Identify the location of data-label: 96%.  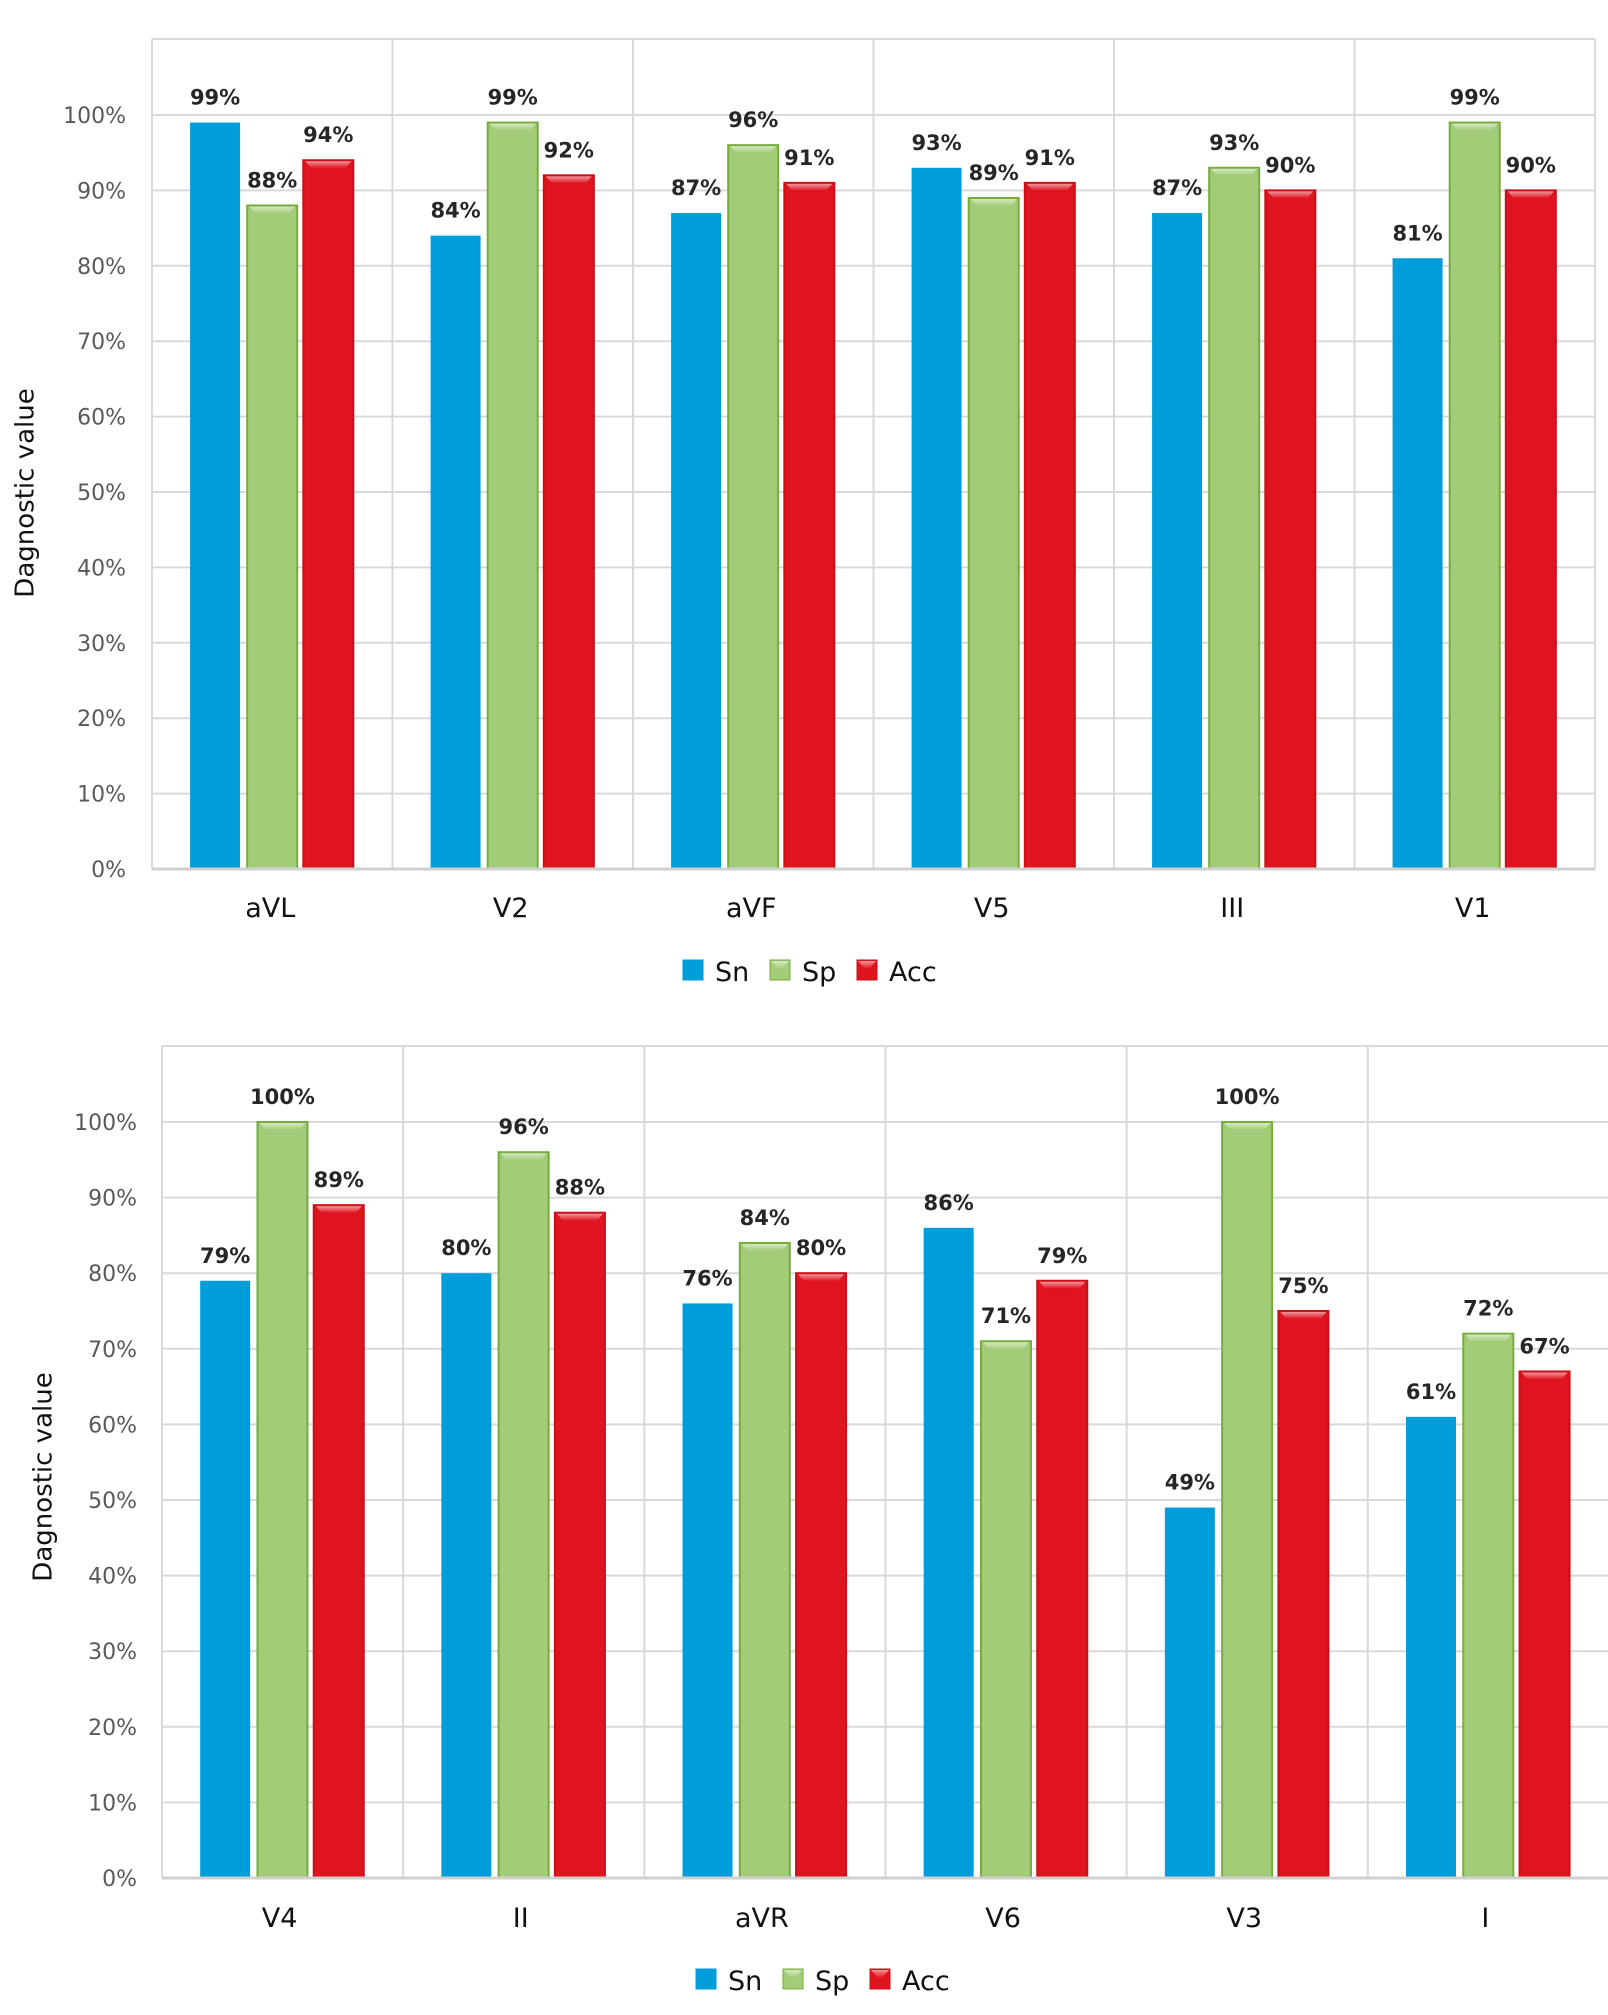
(523, 1127).